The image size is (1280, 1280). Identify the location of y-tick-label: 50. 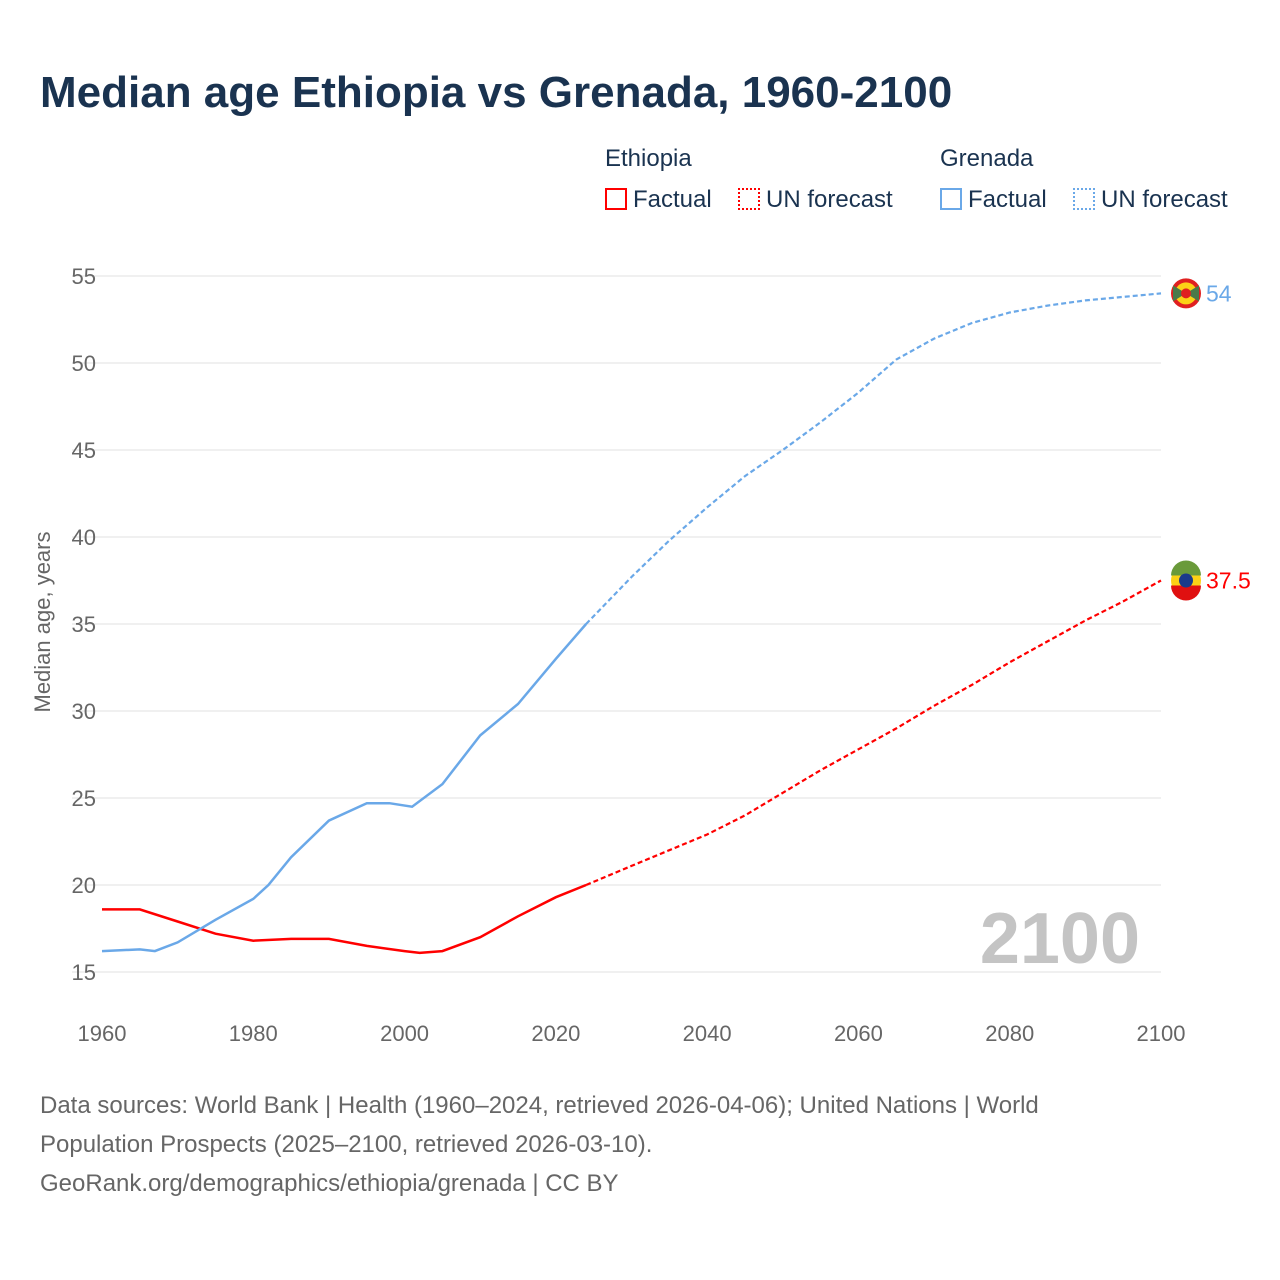
(84, 363).